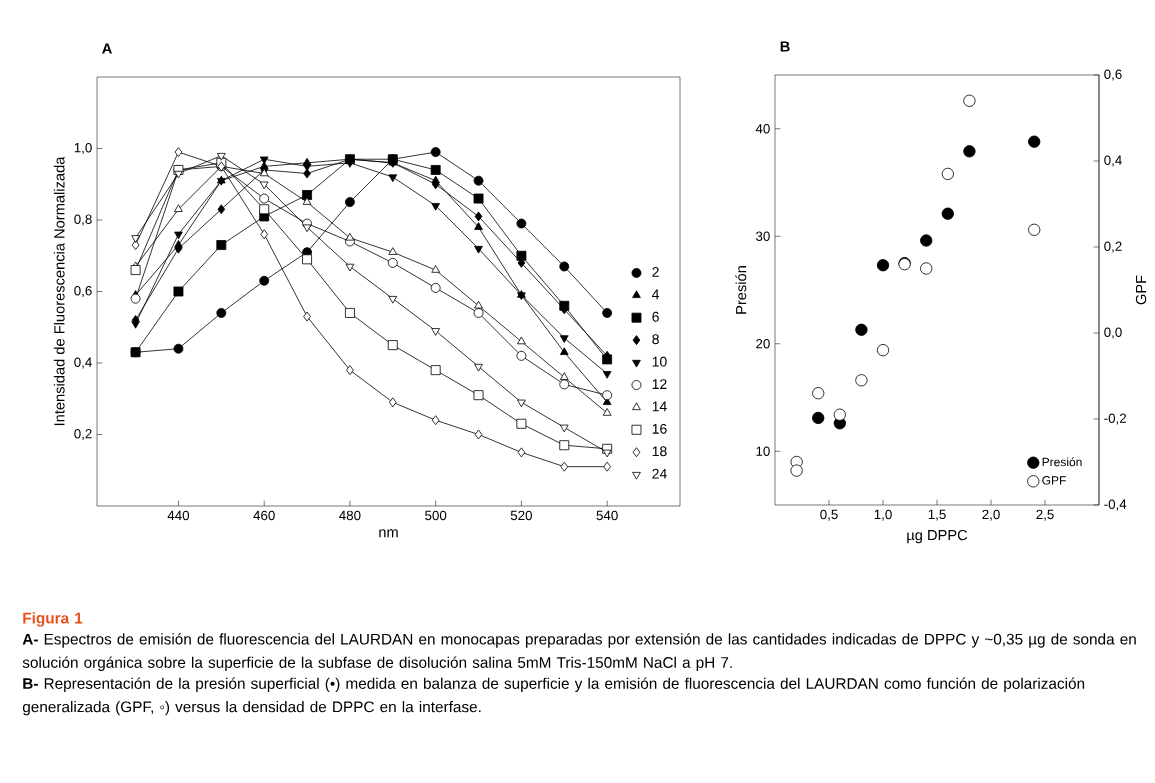  Describe the element at coordinates (579, 652) in the screenshot. I see `text: A- Espectros de emisión de fluorescencia del LAURDAN en monocapas preparadas por extensión de las cantidades indicadas de DPPC y ~0,35 µg de sonda en solución orgánica sobre la superficie de la subfase de disolución salina 5mM Tris-150mM NaCl a pH 7.` at that location.